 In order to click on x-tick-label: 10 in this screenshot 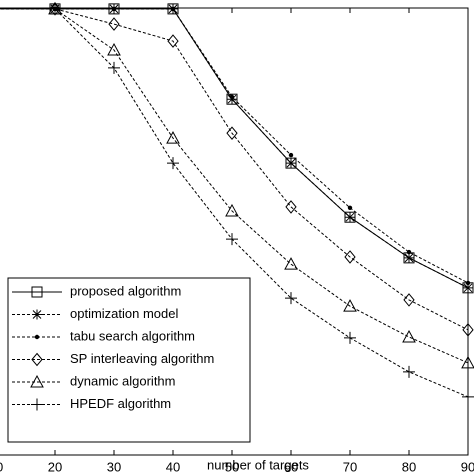, I will do `click(1, 466)`.